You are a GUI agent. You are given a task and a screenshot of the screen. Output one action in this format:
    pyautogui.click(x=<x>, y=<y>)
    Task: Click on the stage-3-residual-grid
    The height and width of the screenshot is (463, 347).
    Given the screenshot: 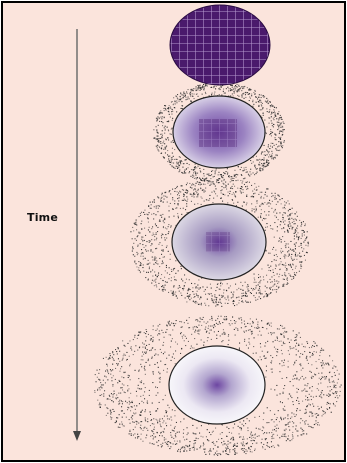 What is the action you would take?
    pyautogui.click(x=218, y=242)
    